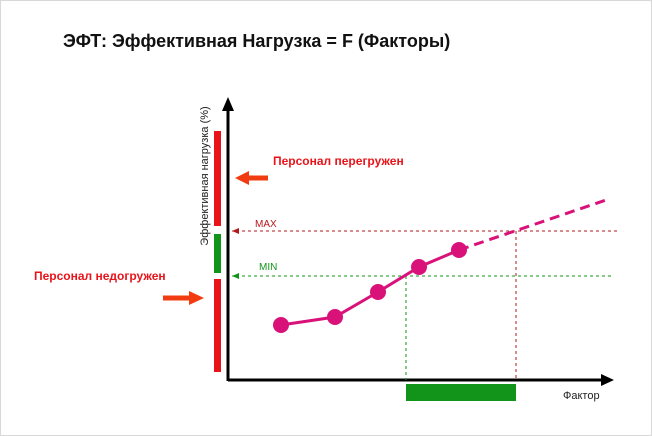 This screenshot has width=652, height=436. I want to click on x-axis-arrowhead, so click(607, 380).